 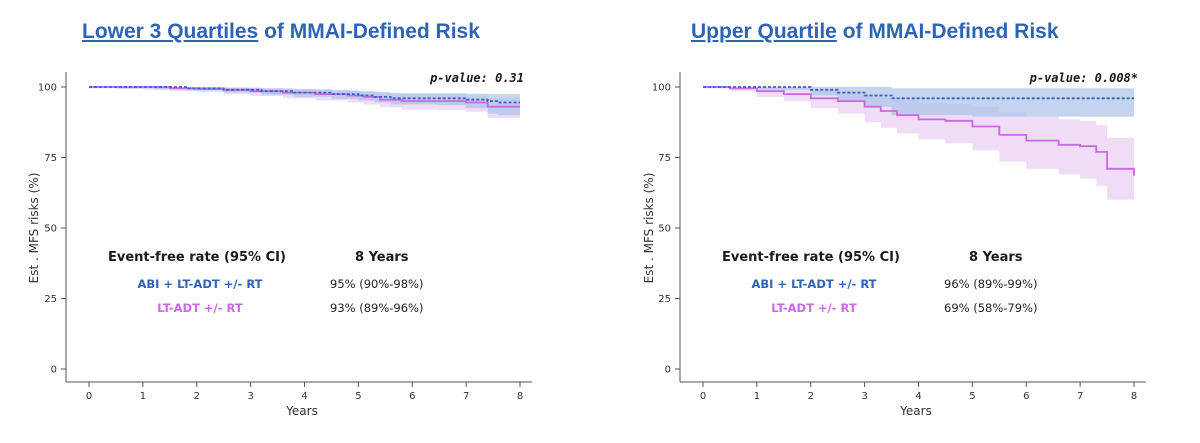 What do you see at coordinates (376, 308) in the screenshot?
I see `table-row-adt-value: 93% (89%-96%)` at bounding box center [376, 308].